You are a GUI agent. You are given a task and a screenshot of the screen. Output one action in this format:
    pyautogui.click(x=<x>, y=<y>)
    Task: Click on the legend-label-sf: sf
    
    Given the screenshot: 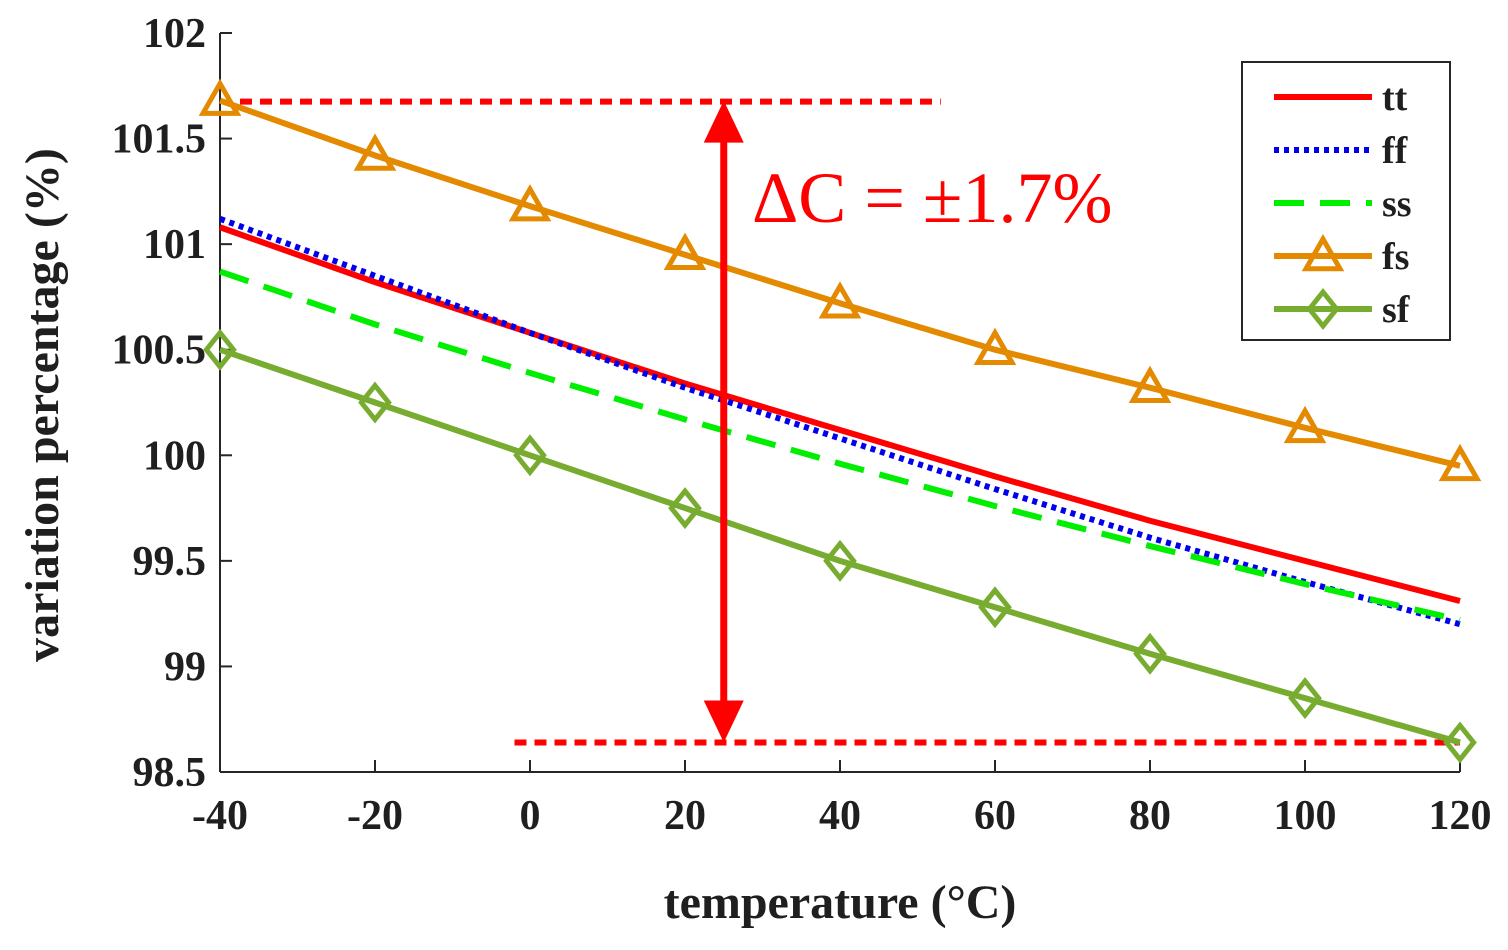 What is the action you would take?
    pyautogui.click(x=1396, y=310)
    